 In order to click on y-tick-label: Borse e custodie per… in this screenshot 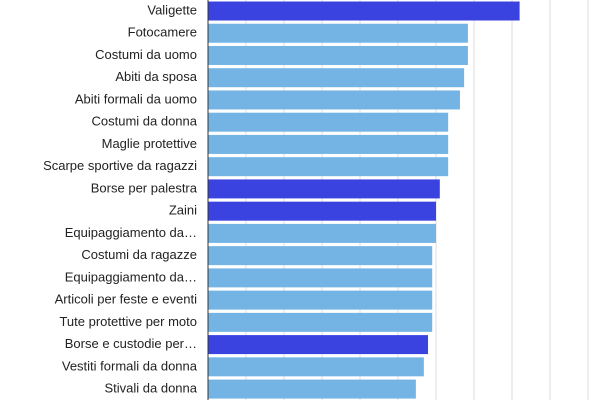, I will do `click(131, 343)`.